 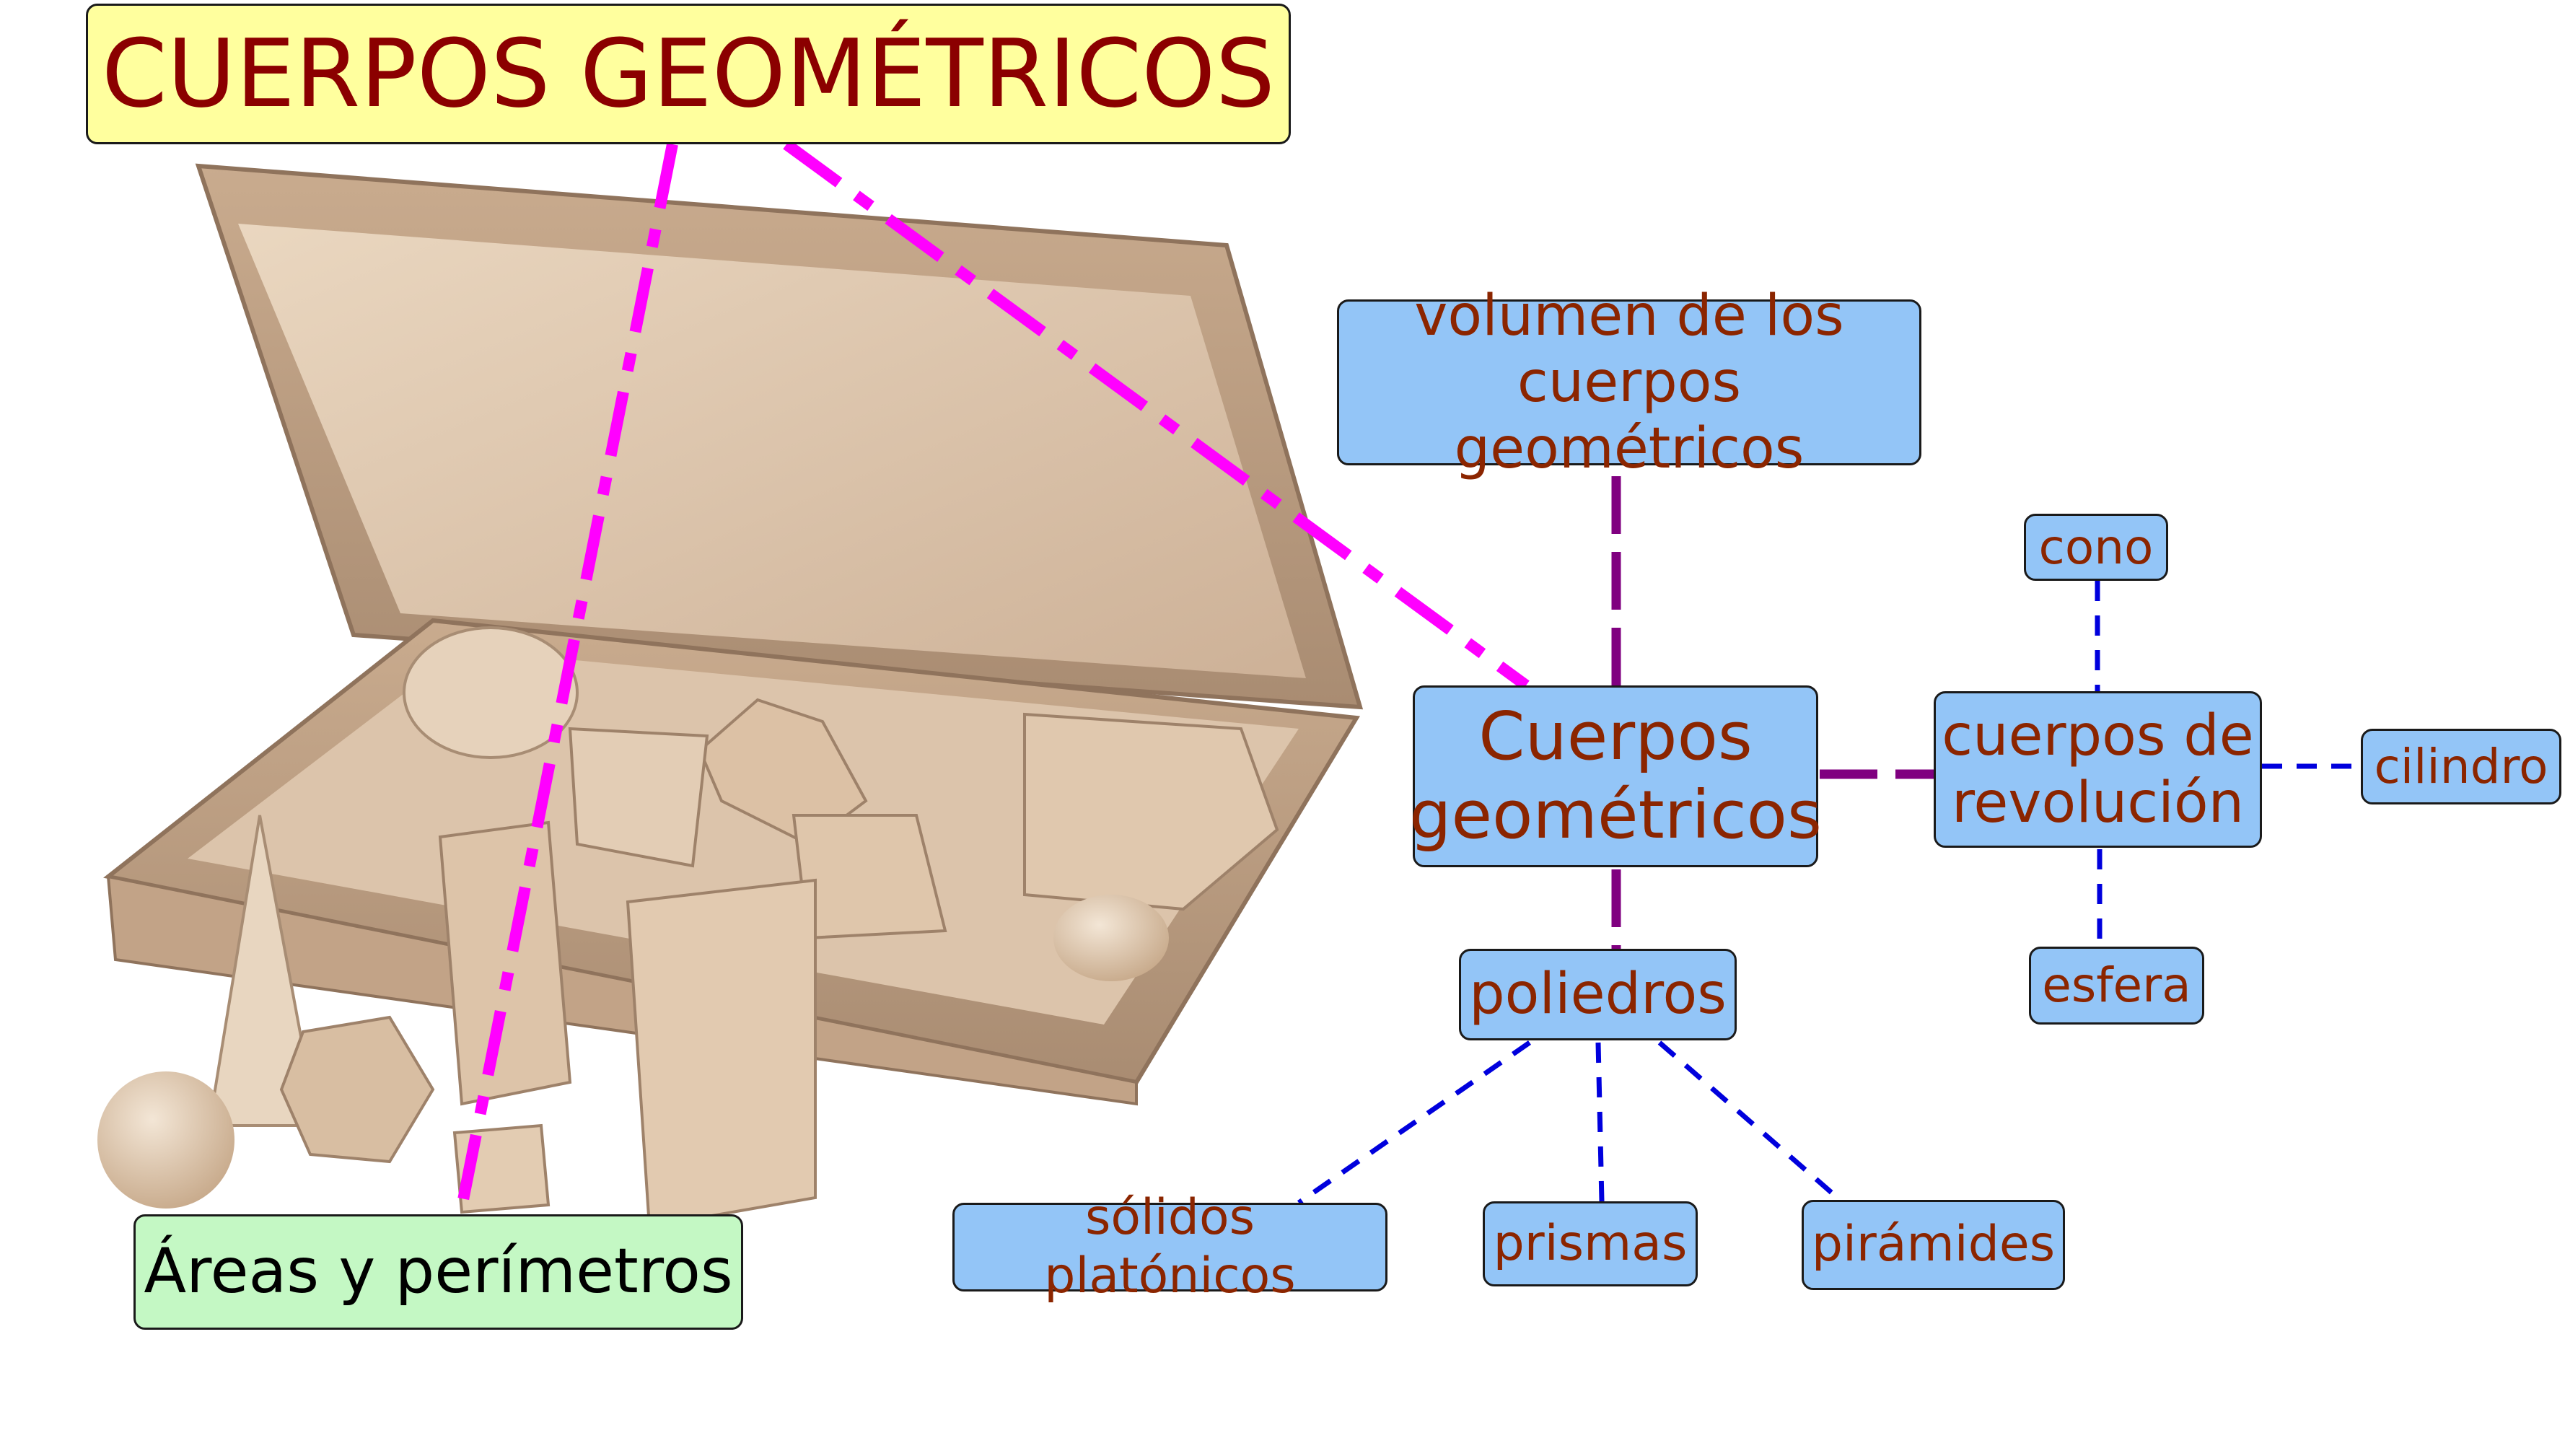 I want to click on hexagonal-prism-solid, so click(x=505, y=963).